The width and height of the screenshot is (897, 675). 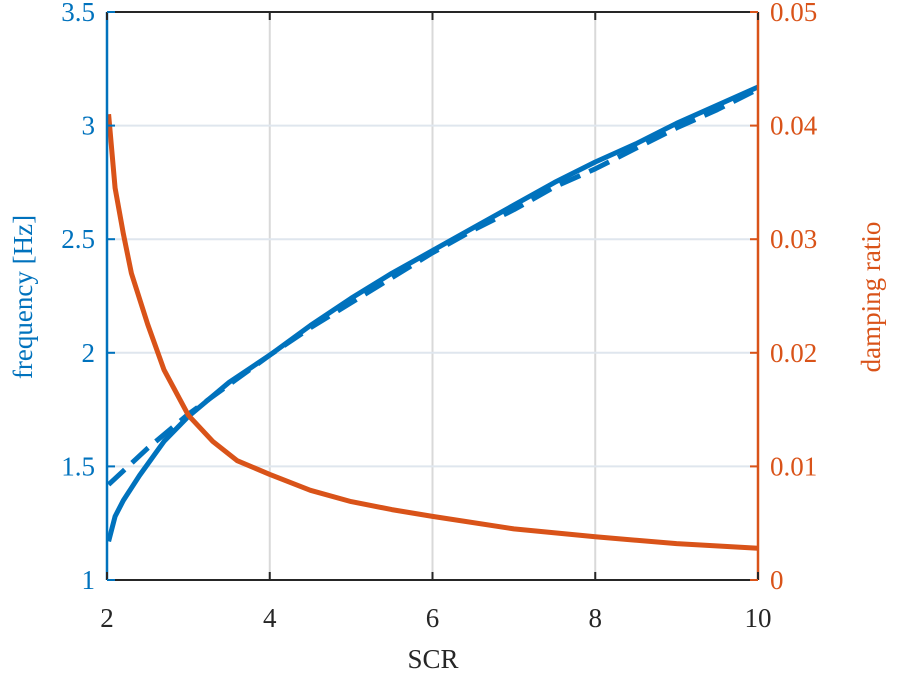 I want to click on x-tick-label: 10, so click(x=758, y=618).